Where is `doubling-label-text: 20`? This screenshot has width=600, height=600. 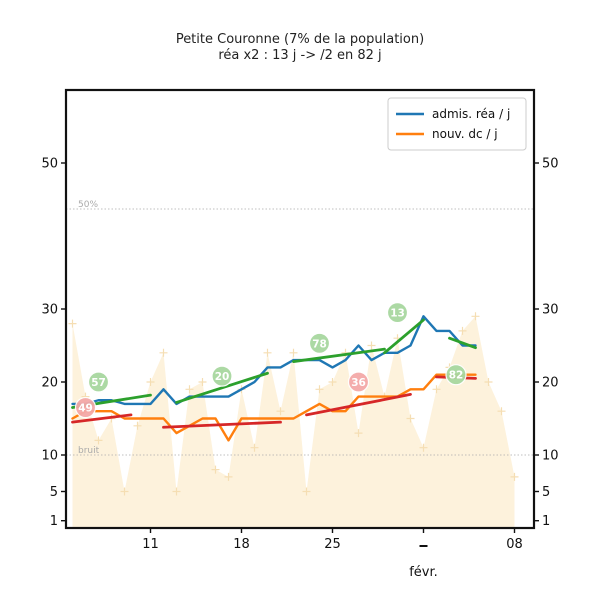
doubling-label-text: 20 is located at coordinates (222, 377).